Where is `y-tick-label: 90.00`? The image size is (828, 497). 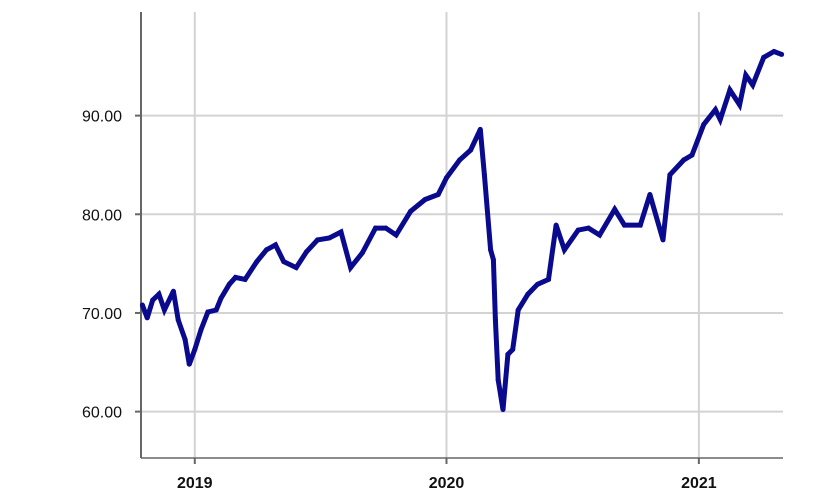 y-tick-label: 90.00 is located at coordinates (102, 117).